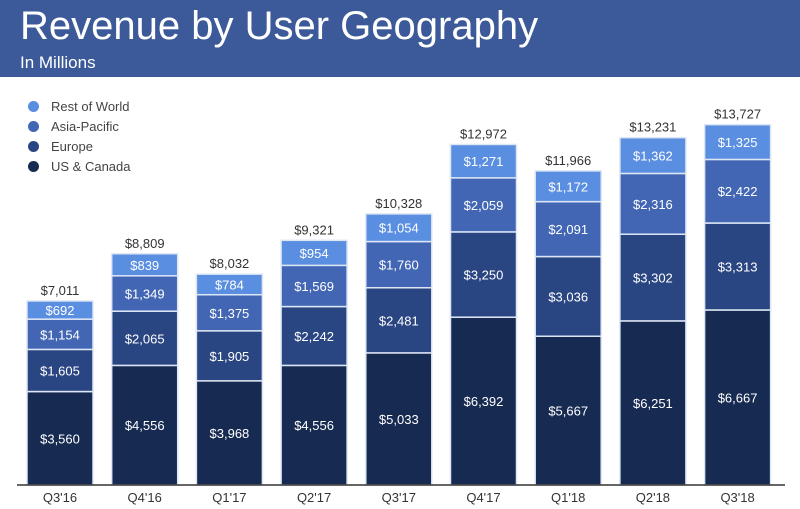  Describe the element at coordinates (230, 313) in the screenshot. I see `data-label: $1,375` at that location.